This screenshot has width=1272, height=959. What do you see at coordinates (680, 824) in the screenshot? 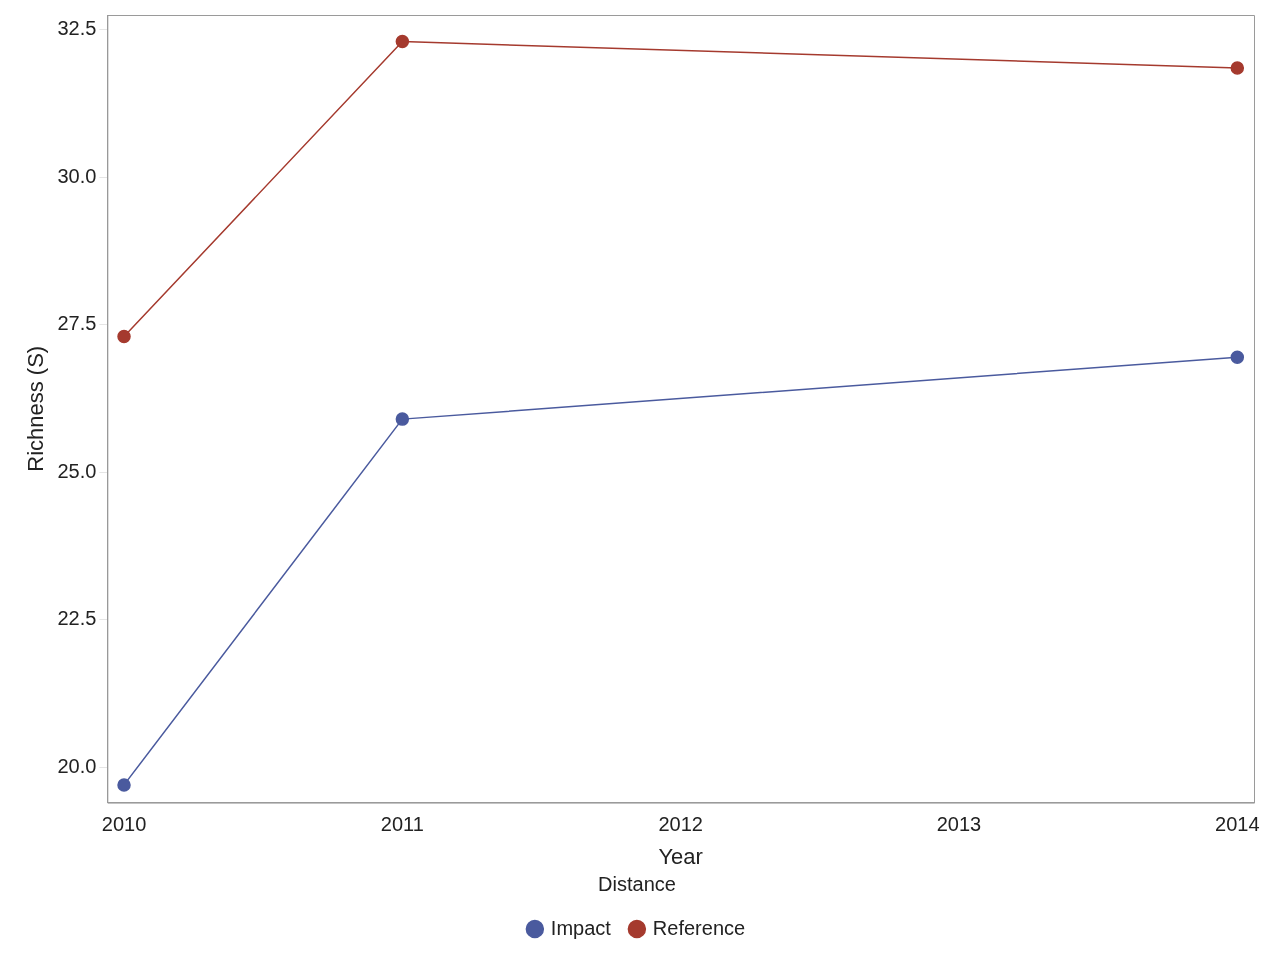
I see `x-tick-label: 2012` at bounding box center [680, 824].